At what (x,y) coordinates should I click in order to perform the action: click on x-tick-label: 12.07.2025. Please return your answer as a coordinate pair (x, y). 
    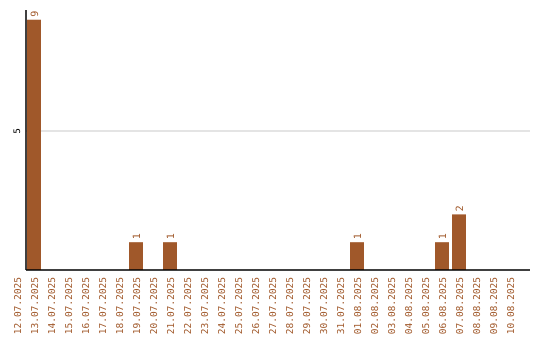
    Looking at the image, I should click on (18, 305).